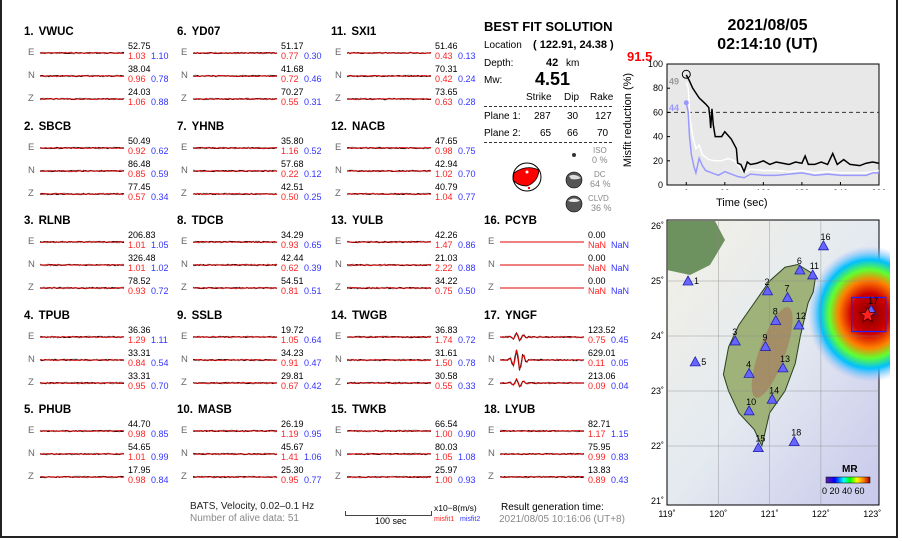  I want to click on generation-time-value: 2021/08/05 10:16:06 (UT+8), so click(562, 519).